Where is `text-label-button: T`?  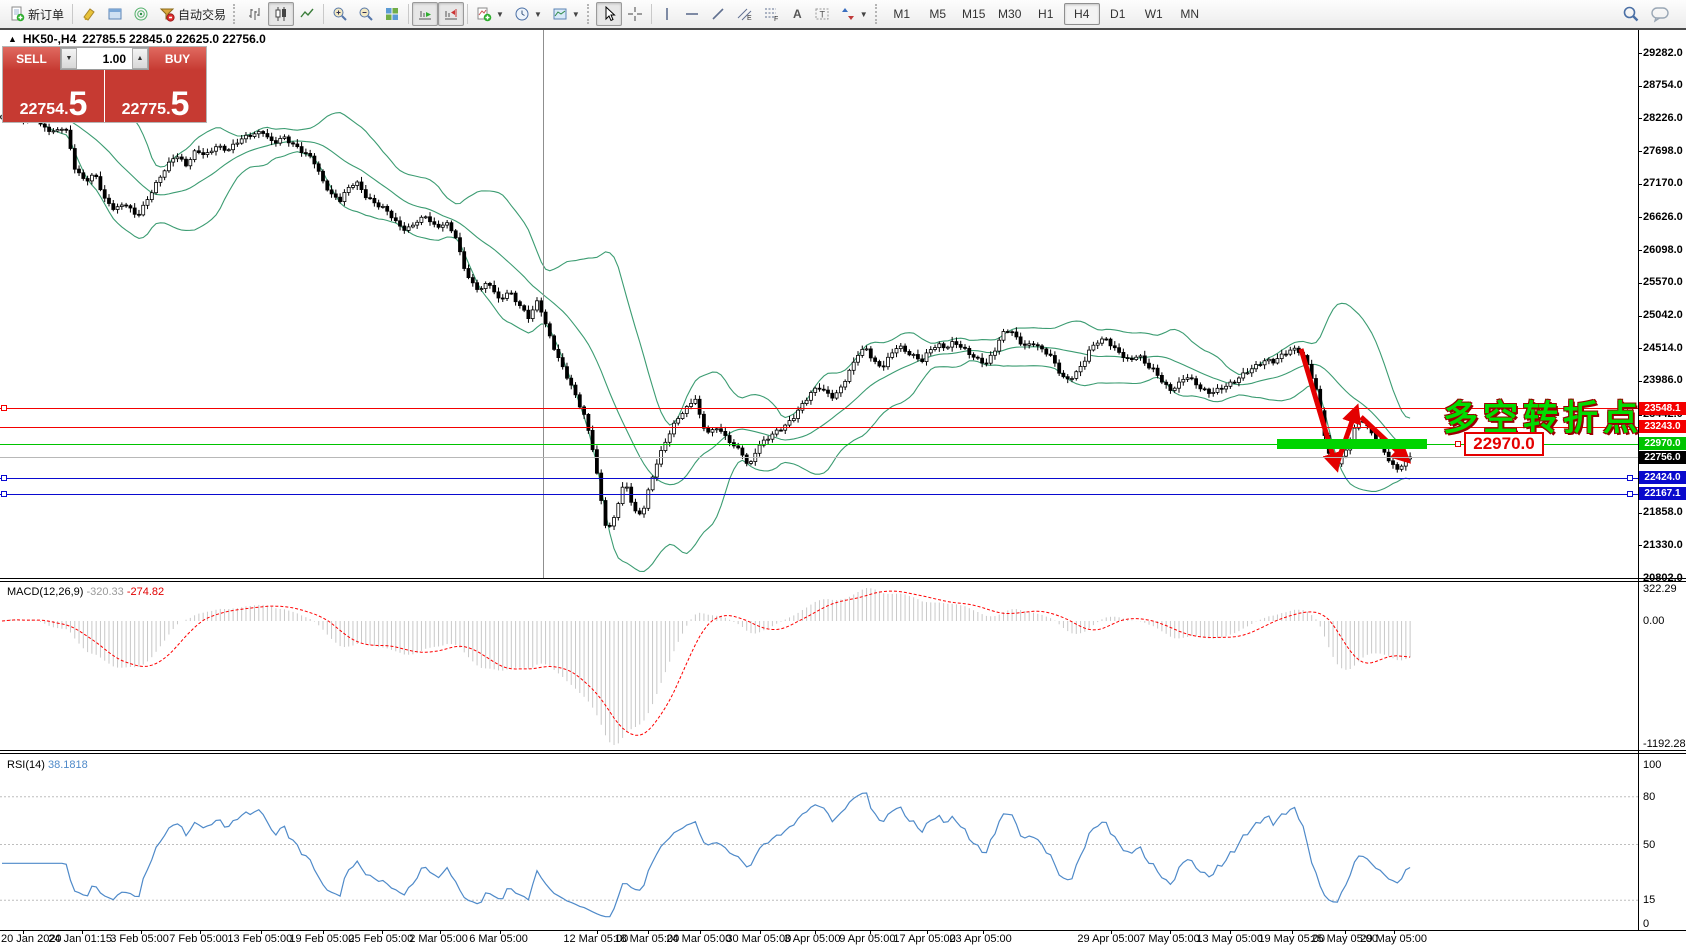
text-label-button: T is located at coordinates (822, 14).